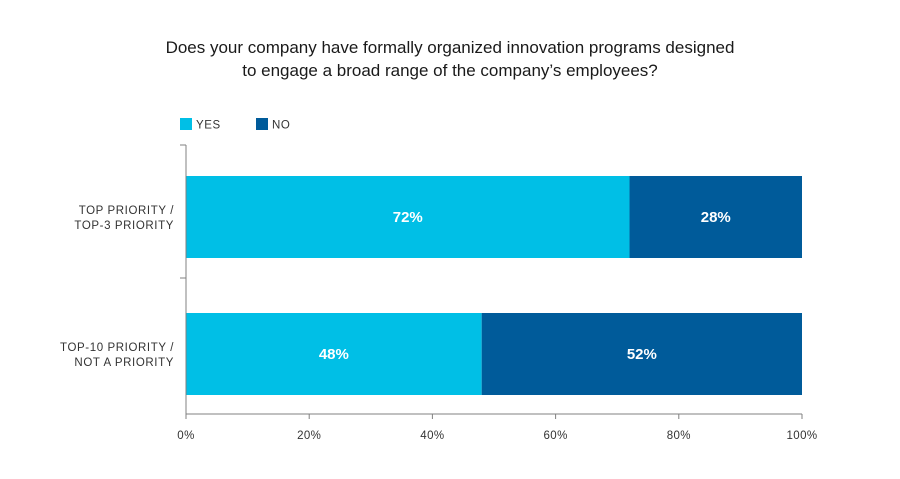 The height and width of the screenshot is (479, 900). Describe the element at coordinates (127, 211) in the screenshot. I see `category-label-0-line-0: TOP PRIORITY /` at that location.